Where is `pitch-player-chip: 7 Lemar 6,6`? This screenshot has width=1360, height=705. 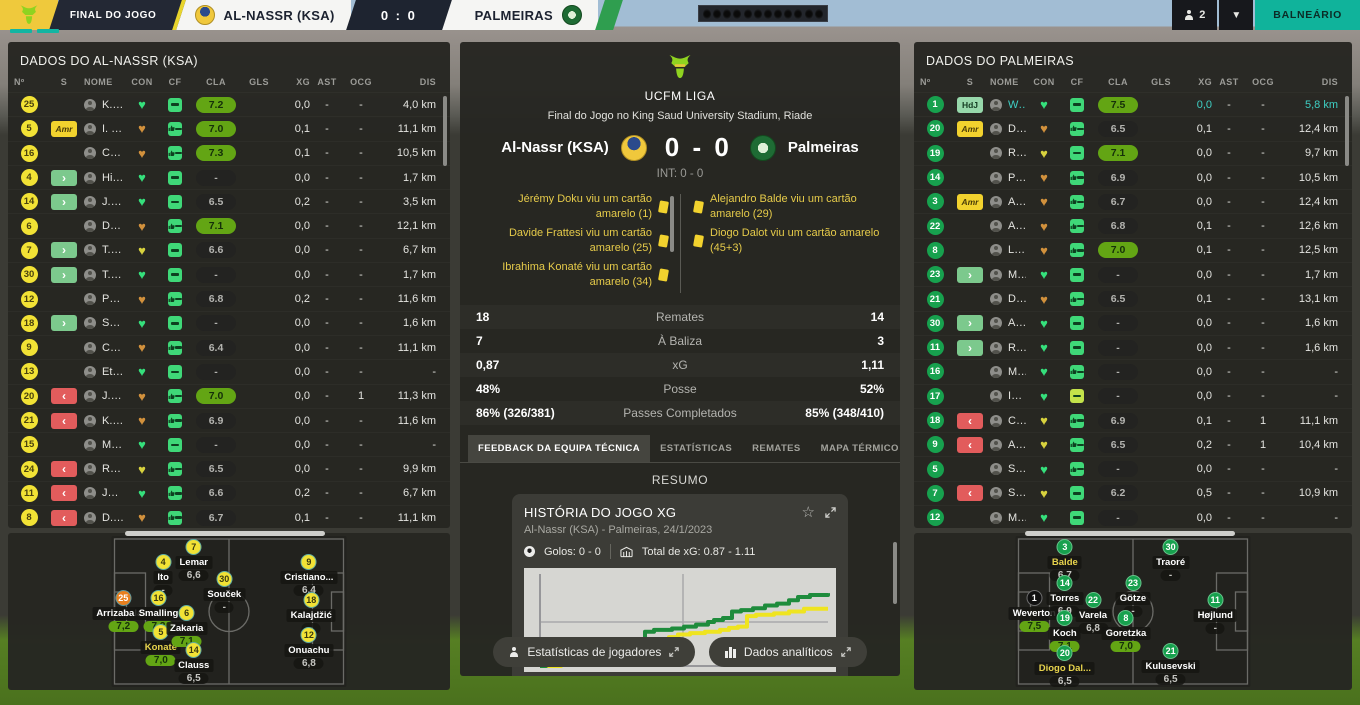 pitch-player-chip: 7 Lemar 6,6 is located at coordinates (194, 560).